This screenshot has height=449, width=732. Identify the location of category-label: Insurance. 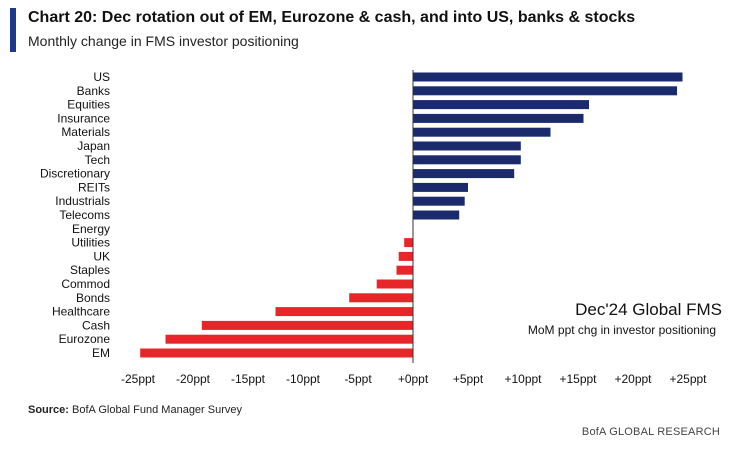
(83, 118).